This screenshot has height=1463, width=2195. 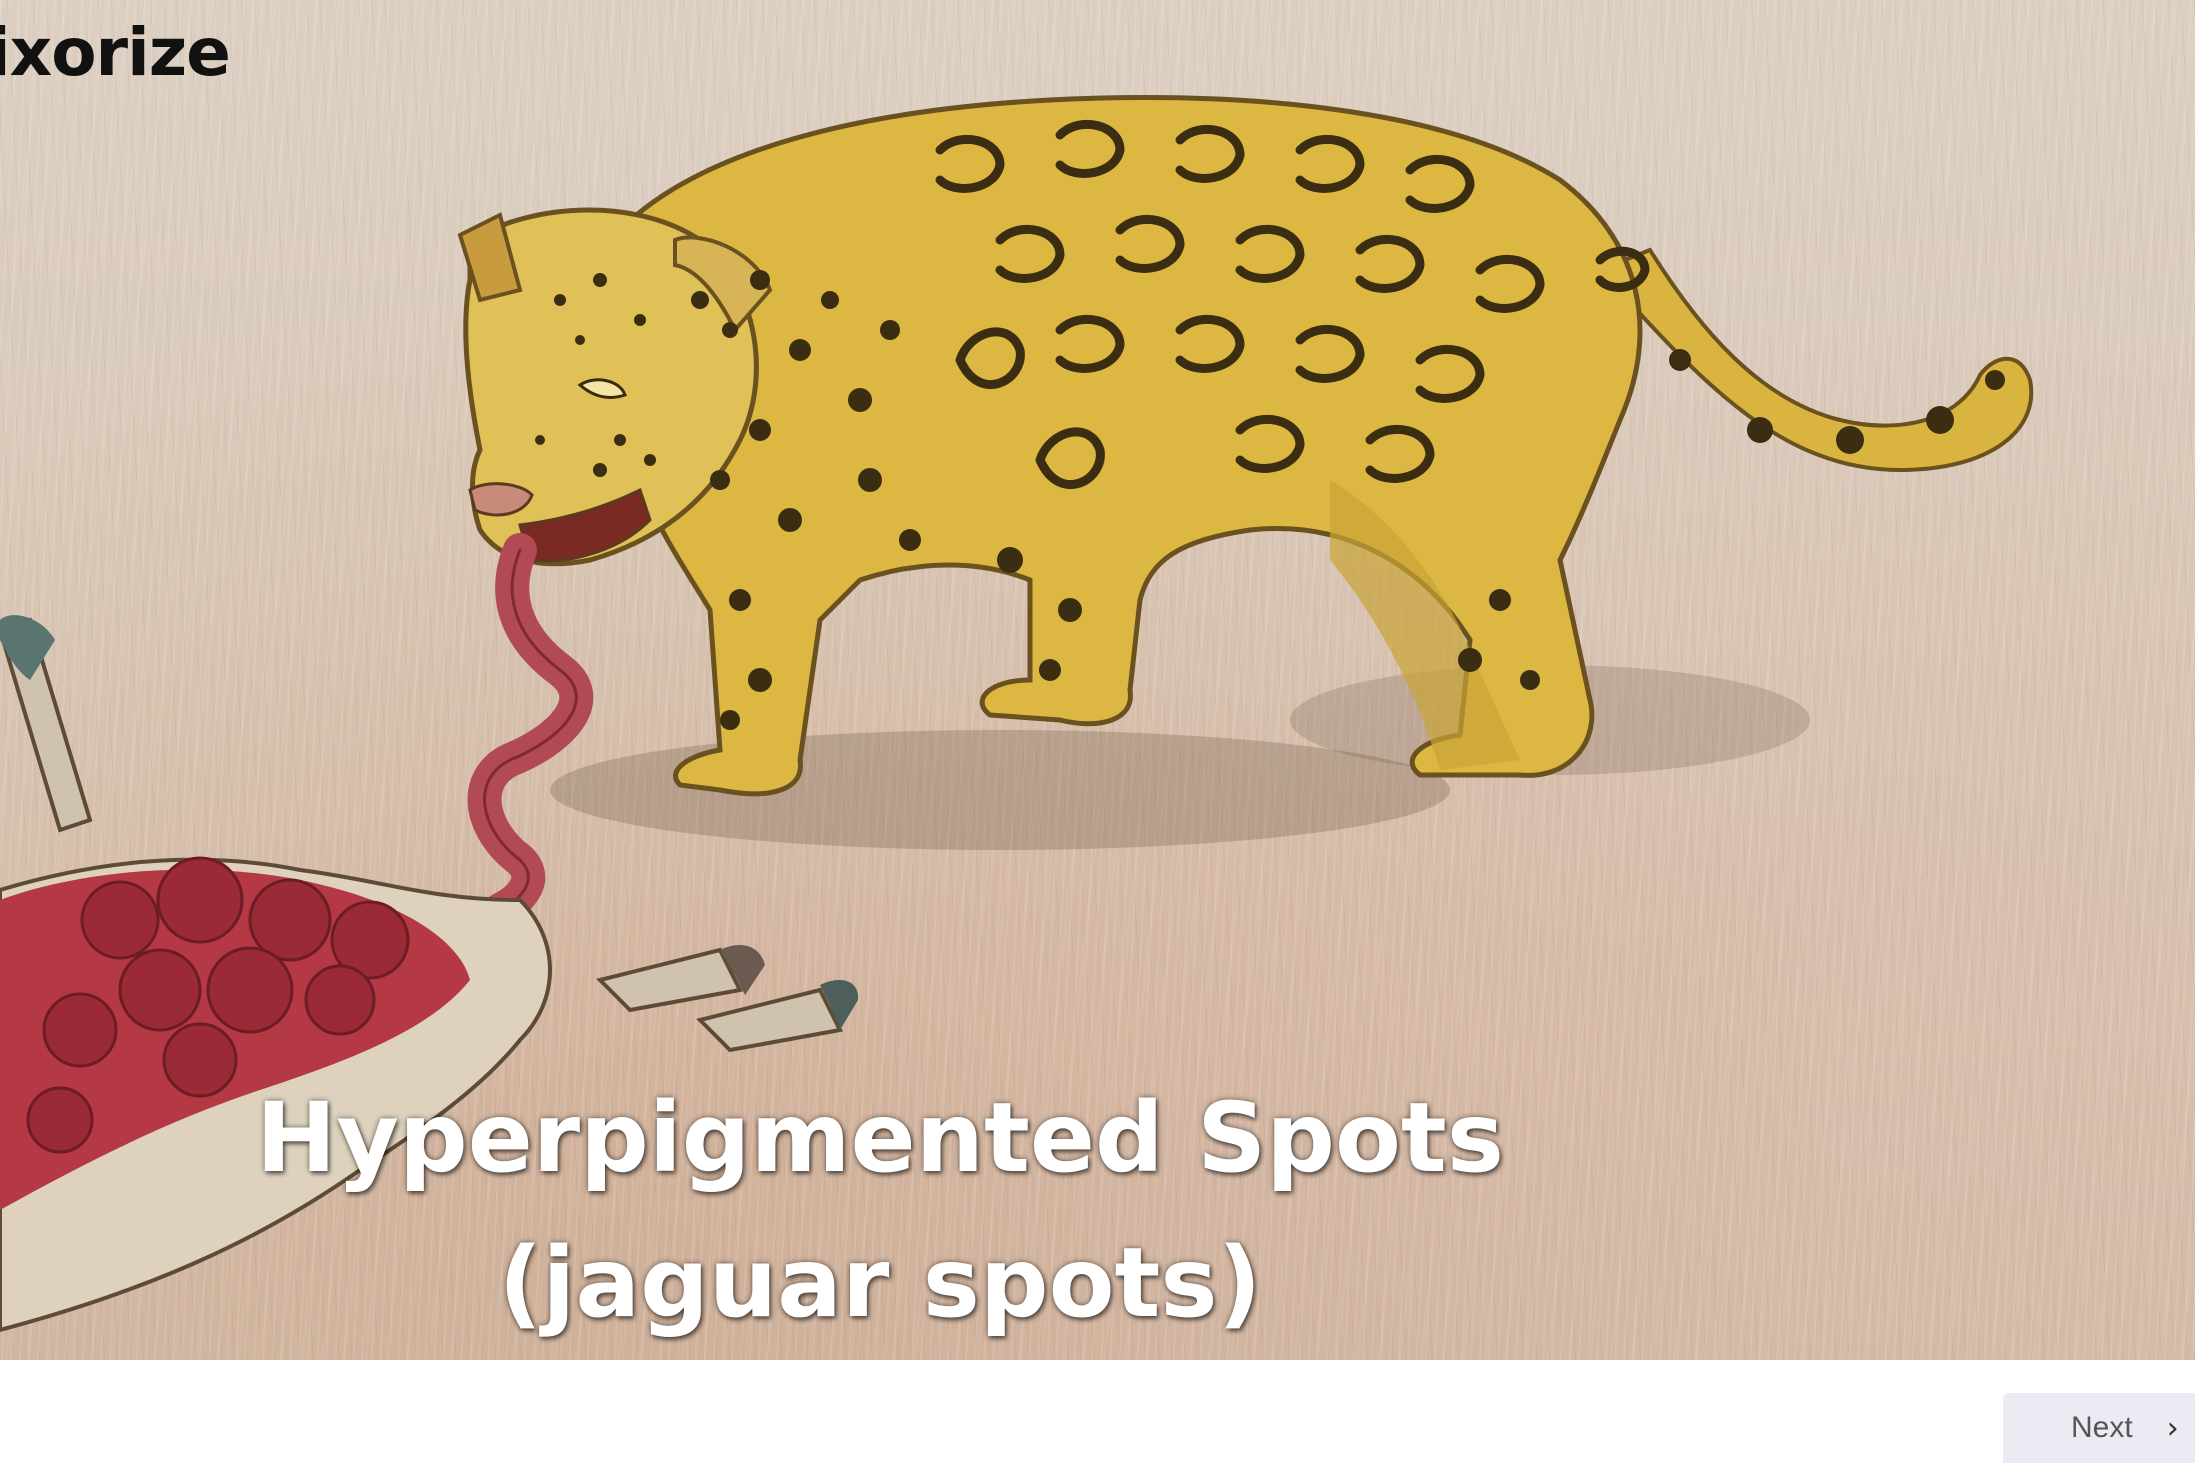 What do you see at coordinates (115, 52) in the screenshot?
I see `brand-logo: ixorize` at bounding box center [115, 52].